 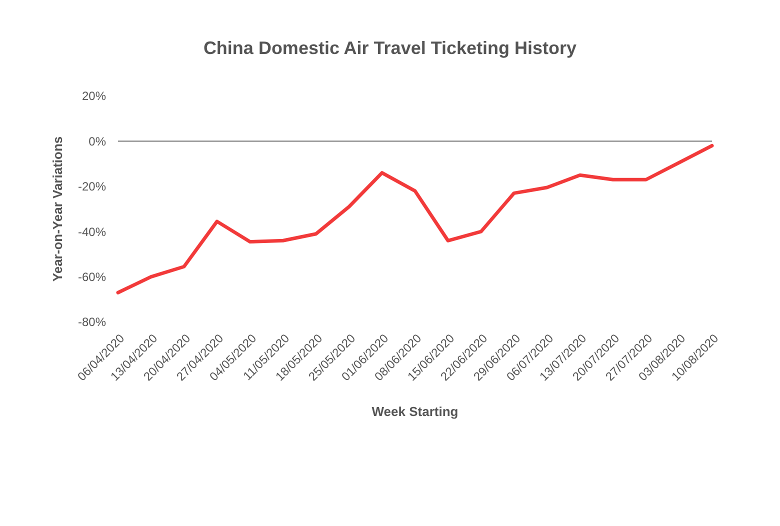 I want to click on y-tick-label: 0%, so click(x=97, y=141).